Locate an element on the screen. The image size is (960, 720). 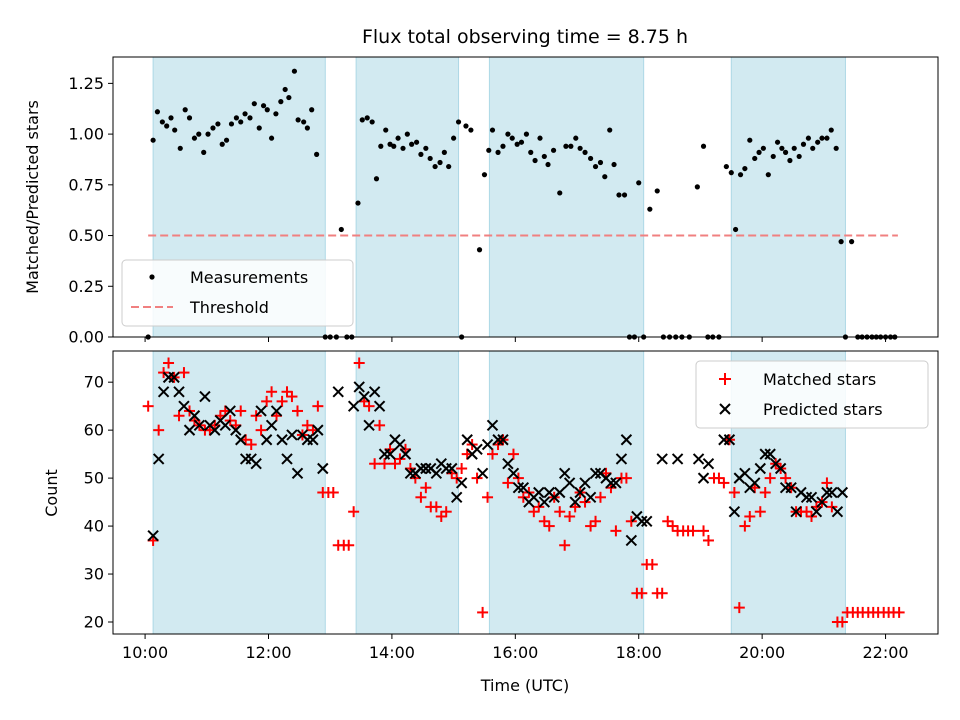
x-tick-label: 18:00 is located at coordinates (639, 652).